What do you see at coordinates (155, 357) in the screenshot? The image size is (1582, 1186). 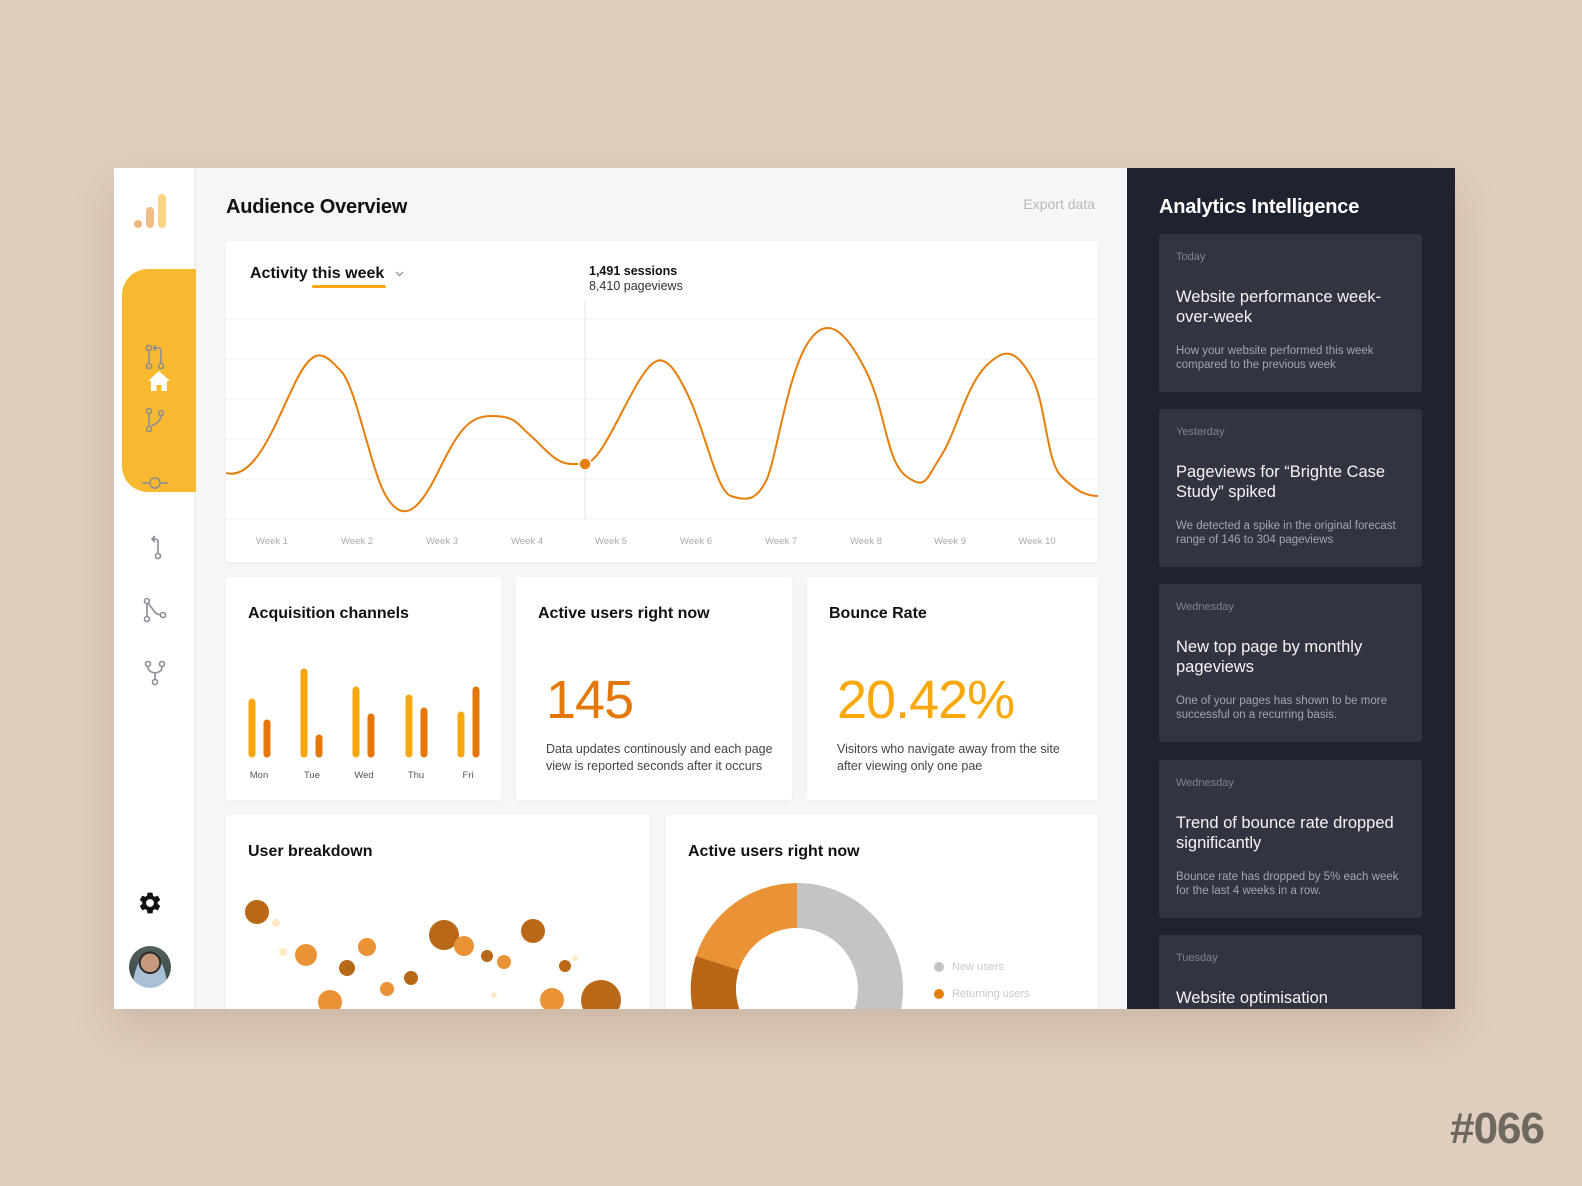 I see `nav-pull-requests` at bounding box center [155, 357].